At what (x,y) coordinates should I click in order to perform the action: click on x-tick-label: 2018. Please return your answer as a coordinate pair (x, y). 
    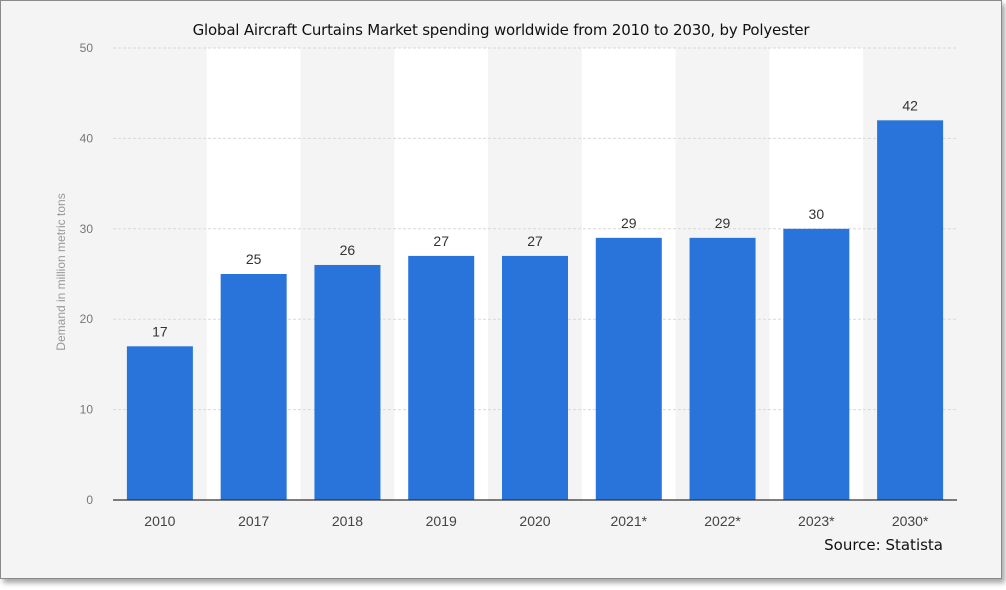
    Looking at the image, I should click on (347, 521).